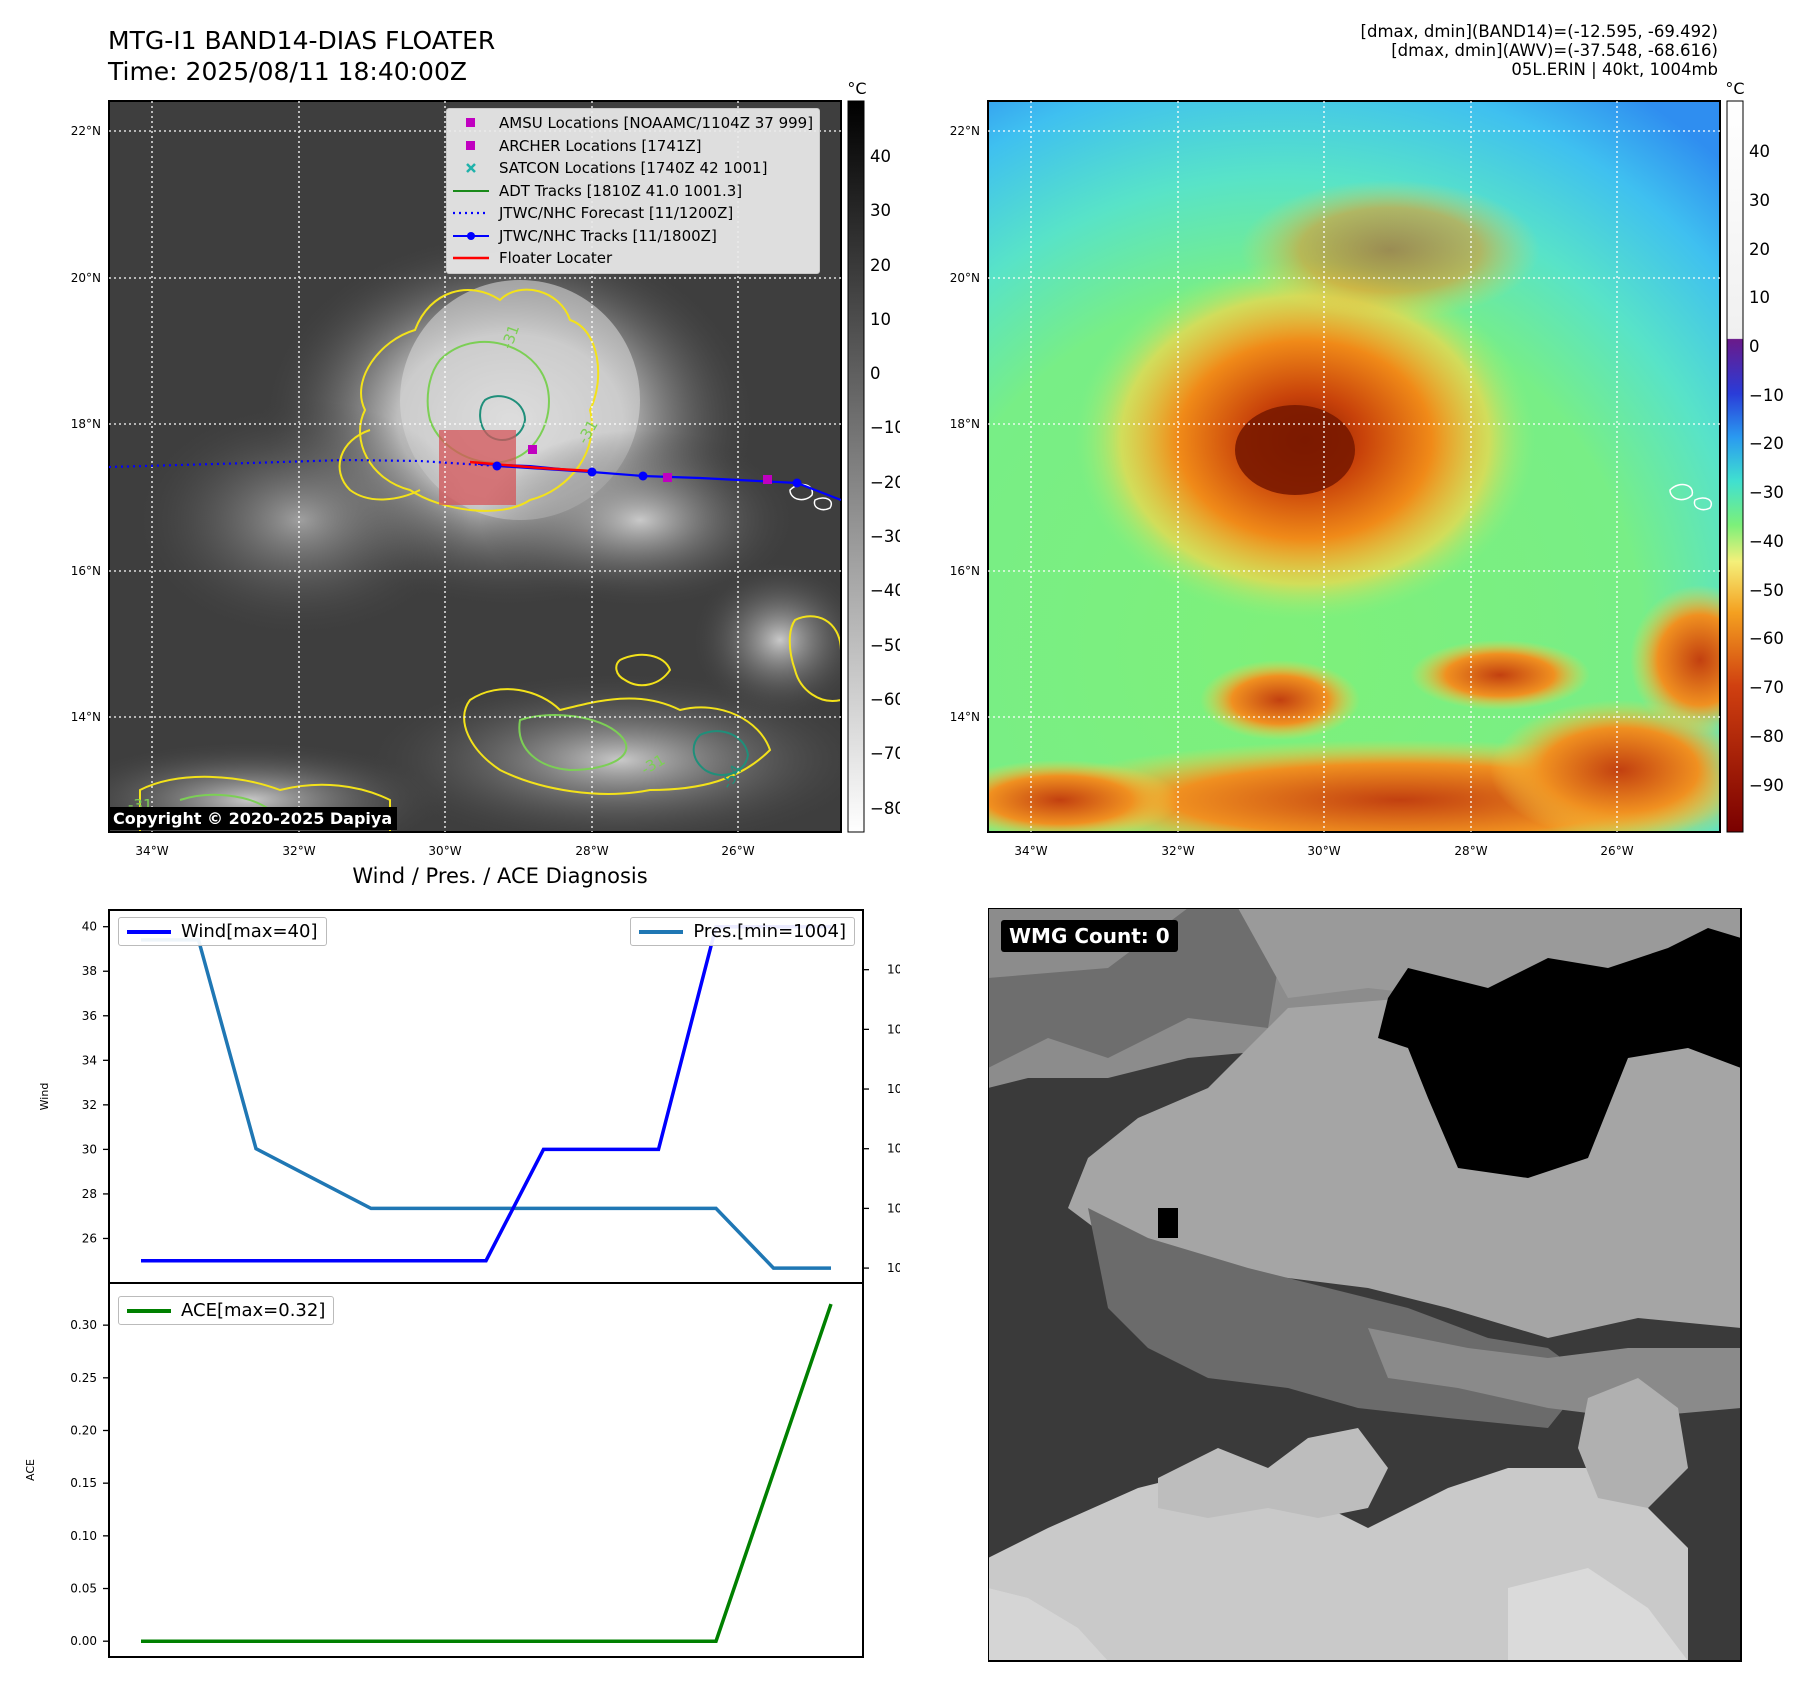  I want to click on wv-lon-labels: 34°W 32°W 30°W 28°W 26°W, so click(1323, 851).